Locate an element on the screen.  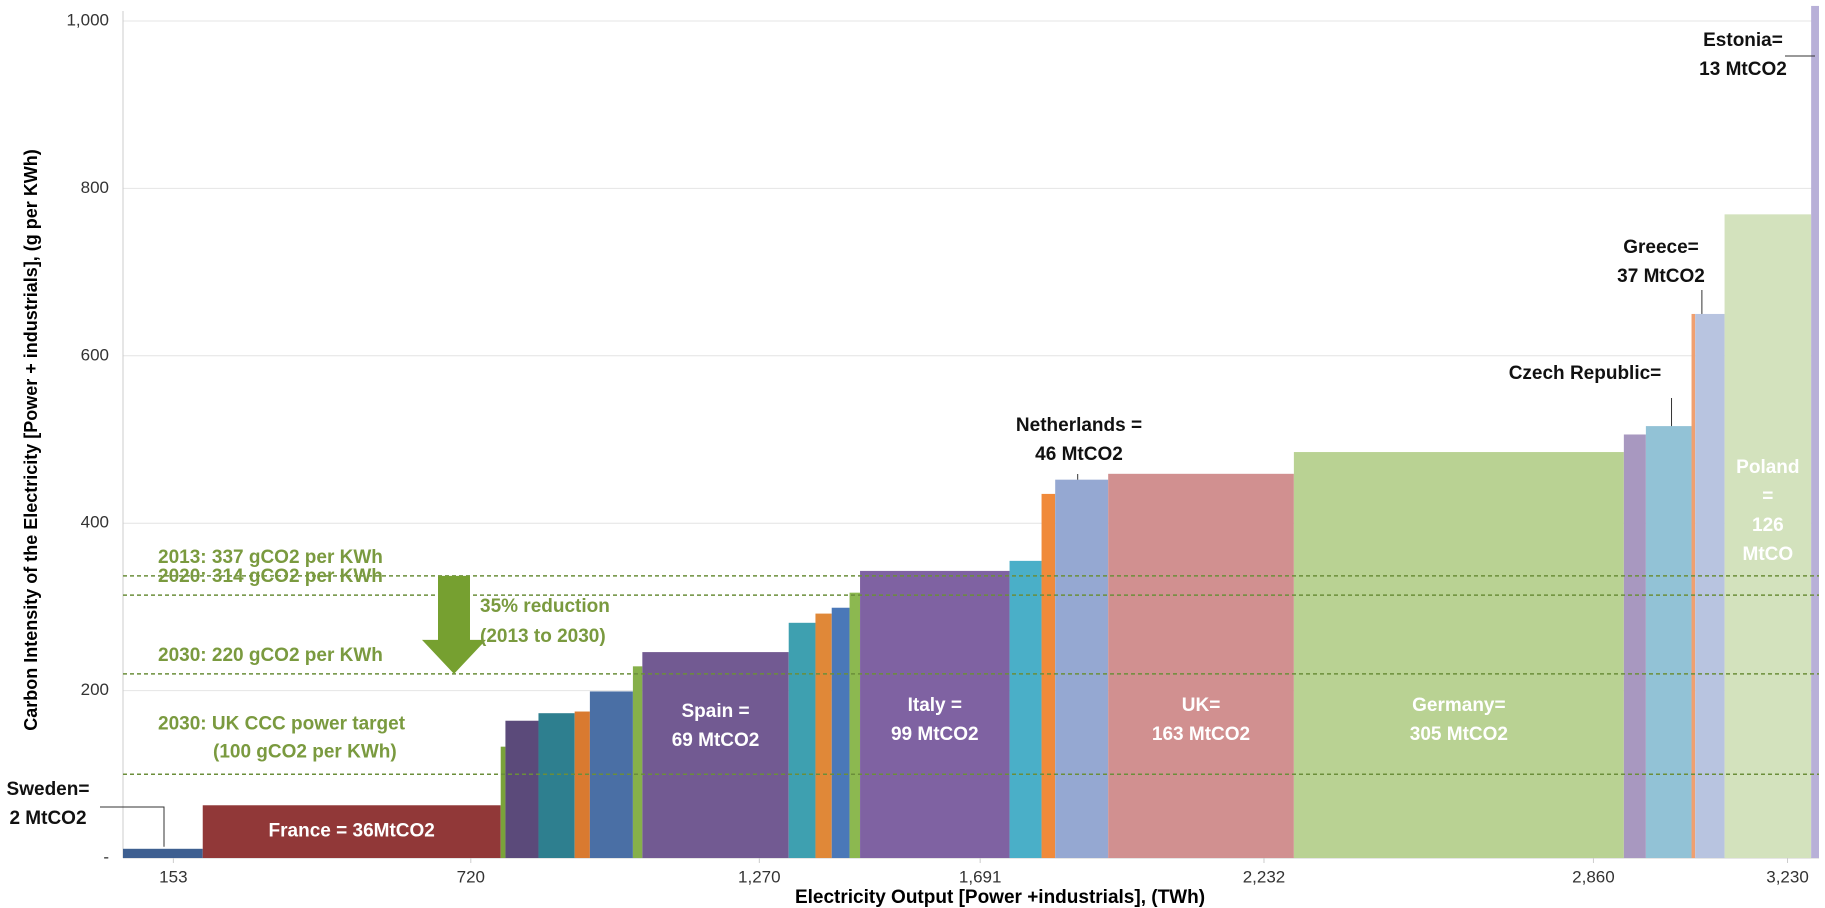
y-tick-label: - is located at coordinates (106, 856).